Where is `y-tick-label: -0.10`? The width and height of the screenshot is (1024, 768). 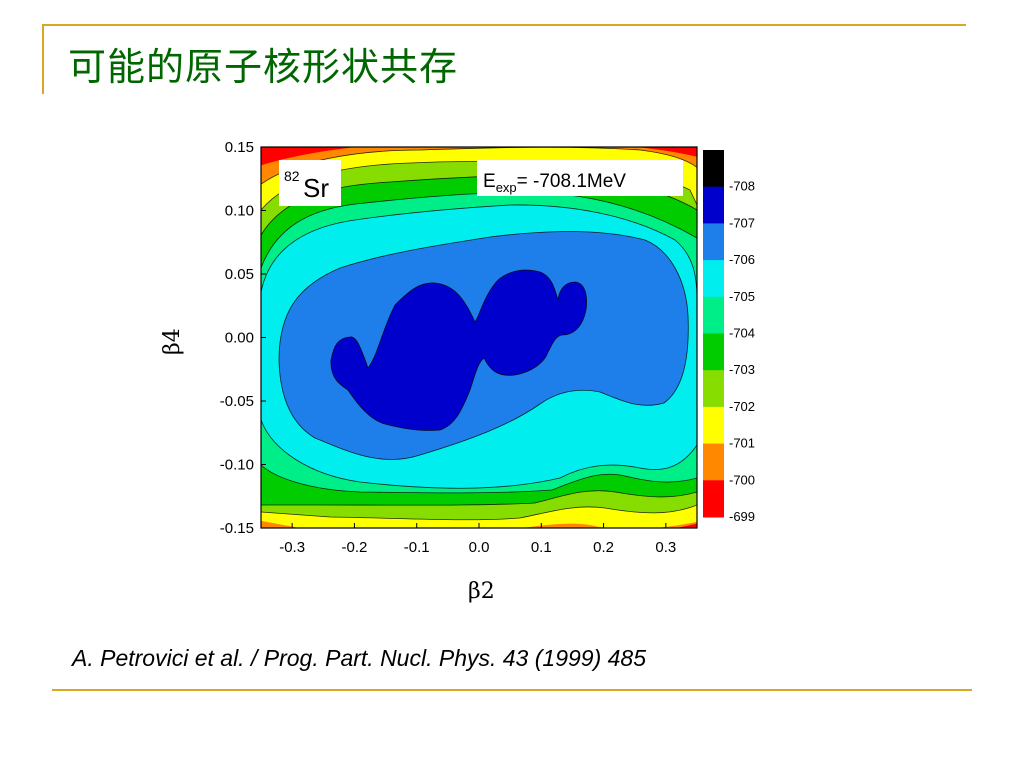
y-tick-label: -0.10 is located at coordinates (237, 465).